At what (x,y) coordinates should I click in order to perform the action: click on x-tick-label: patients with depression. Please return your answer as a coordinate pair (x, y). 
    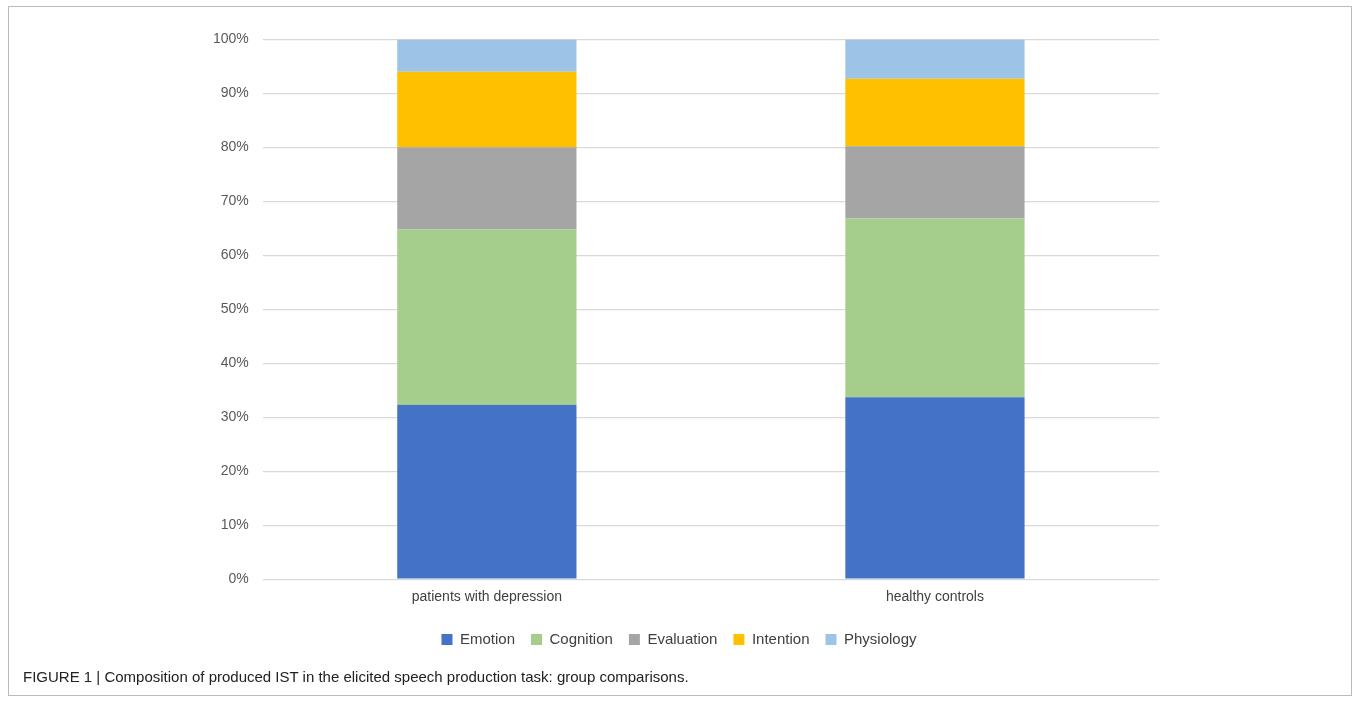
    Looking at the image, I should click on (486, 596).